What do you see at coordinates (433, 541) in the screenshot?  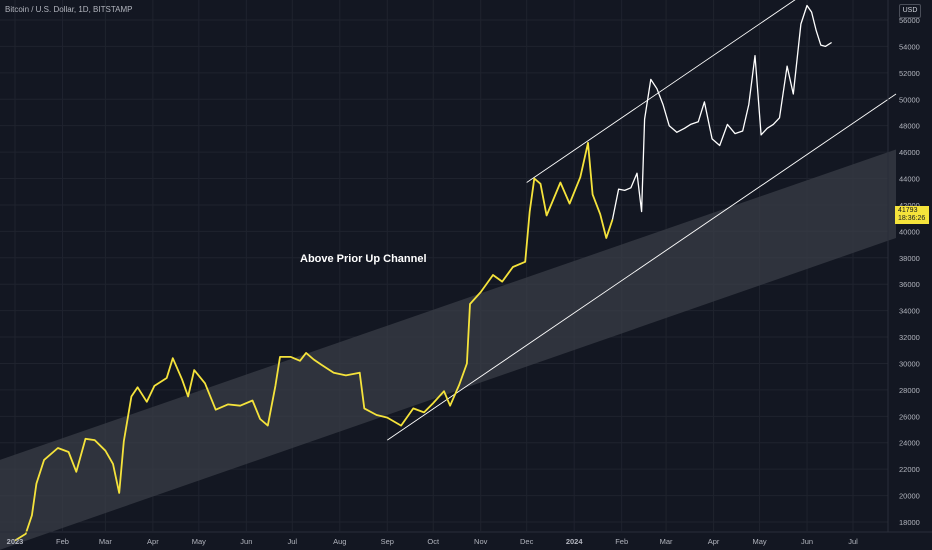 I see `x-tick-label: Oct` at bounding box center [433, 541].